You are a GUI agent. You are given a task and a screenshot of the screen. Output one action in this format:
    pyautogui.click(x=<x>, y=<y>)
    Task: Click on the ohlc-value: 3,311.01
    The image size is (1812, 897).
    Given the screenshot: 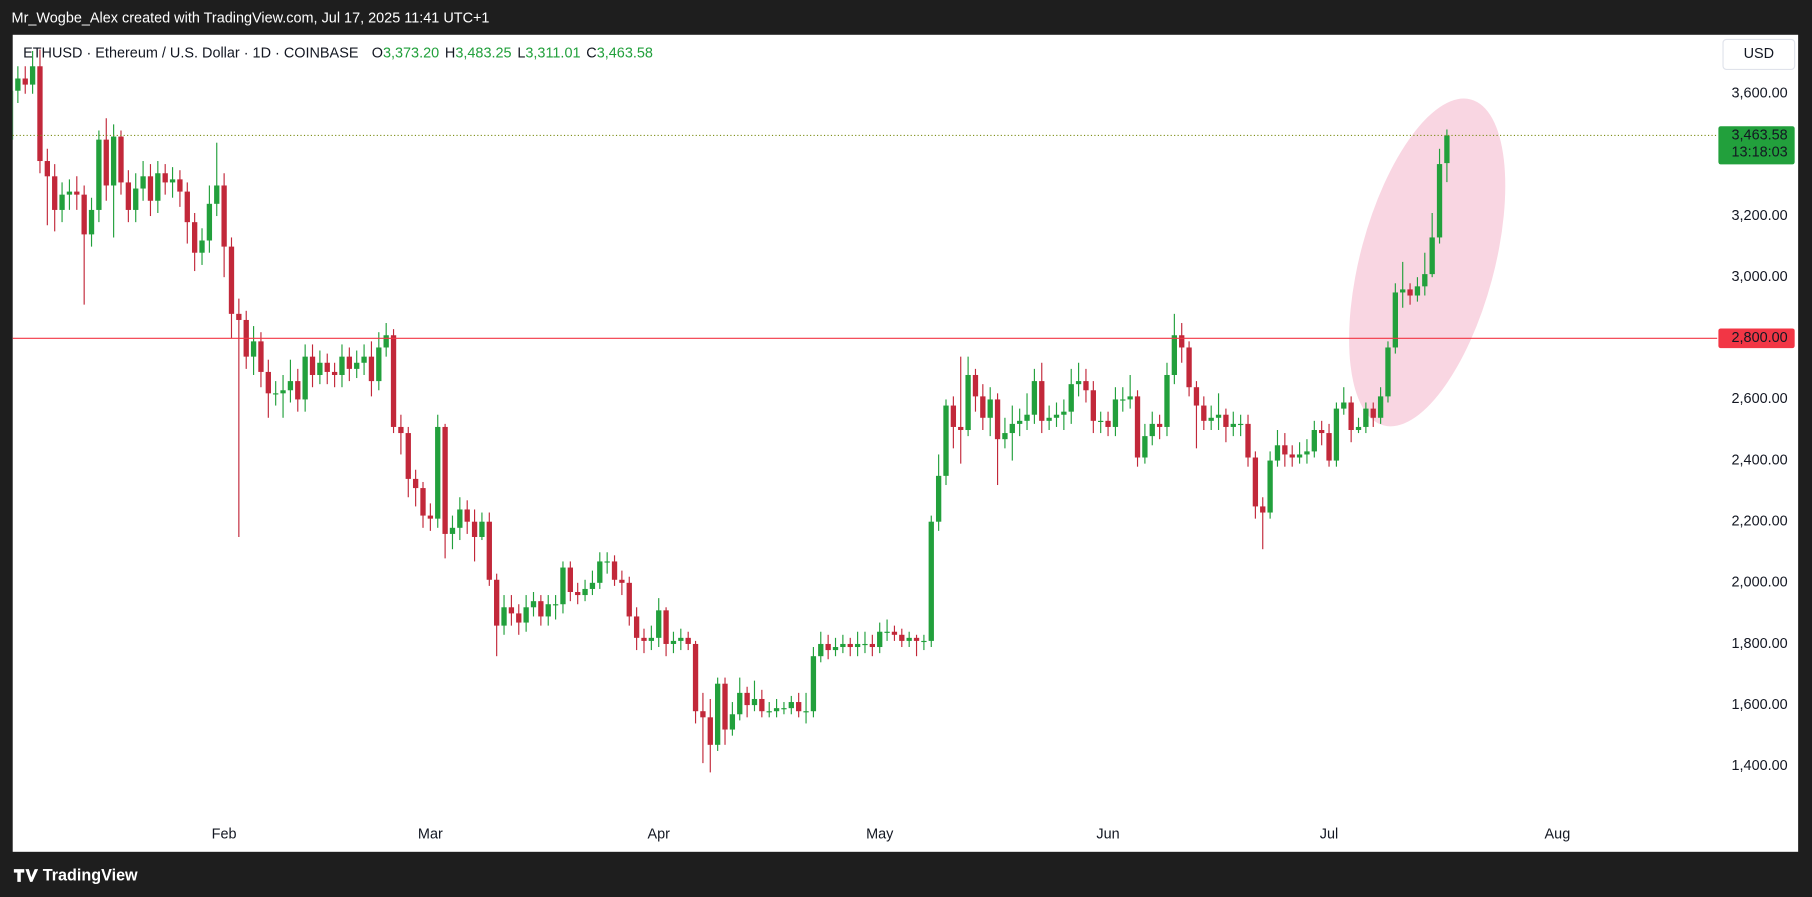 What is the action you would take?
    pyautogui.click(x=552, y=53)
    